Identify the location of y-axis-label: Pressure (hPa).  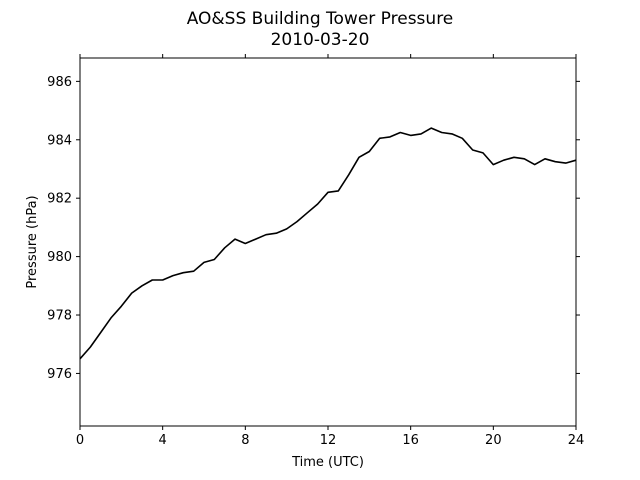
(32, 241).